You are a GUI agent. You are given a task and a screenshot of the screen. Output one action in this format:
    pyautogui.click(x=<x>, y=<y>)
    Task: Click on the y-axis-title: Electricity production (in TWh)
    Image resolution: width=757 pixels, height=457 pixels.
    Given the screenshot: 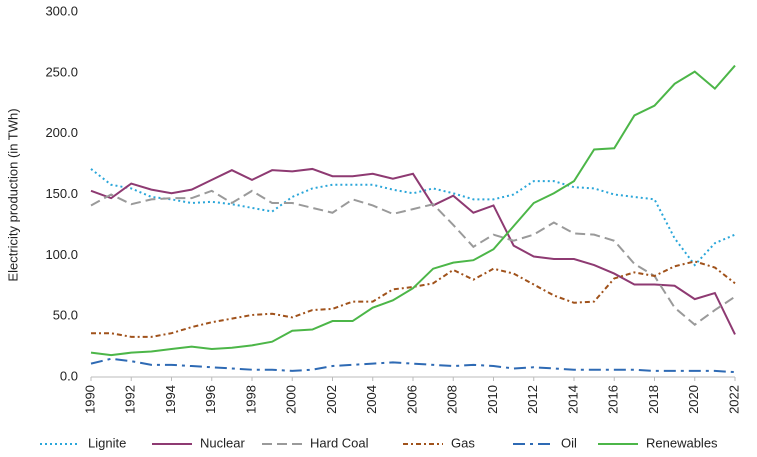 What is the action you would take?
    pyautogui.click(x=12, y=194)
    